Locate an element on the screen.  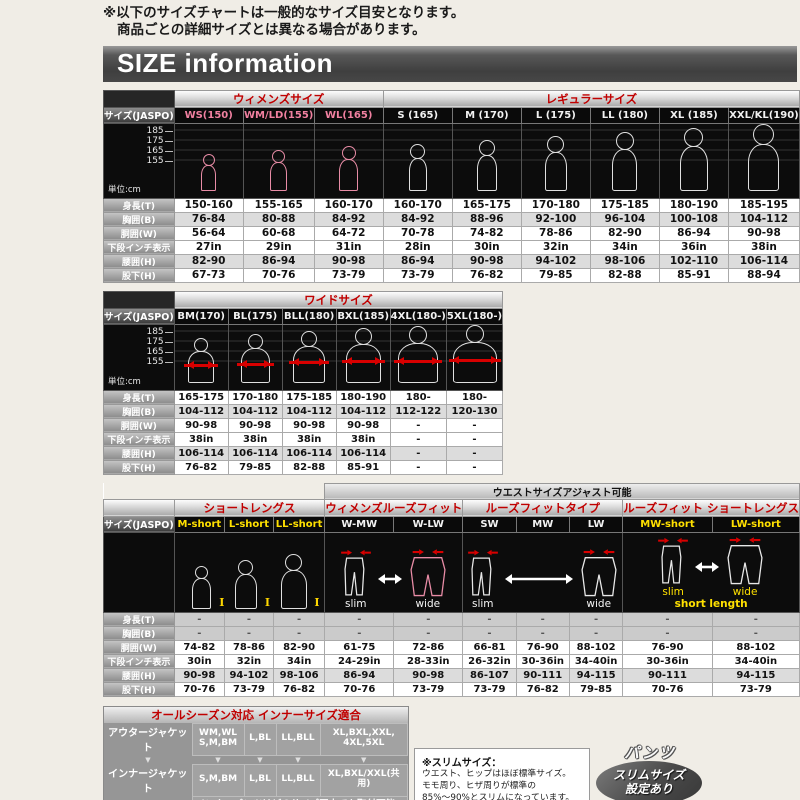
arrow-row: ▼ ▼ ▼ ▼ ▼ is located at coordinates (256, 759).